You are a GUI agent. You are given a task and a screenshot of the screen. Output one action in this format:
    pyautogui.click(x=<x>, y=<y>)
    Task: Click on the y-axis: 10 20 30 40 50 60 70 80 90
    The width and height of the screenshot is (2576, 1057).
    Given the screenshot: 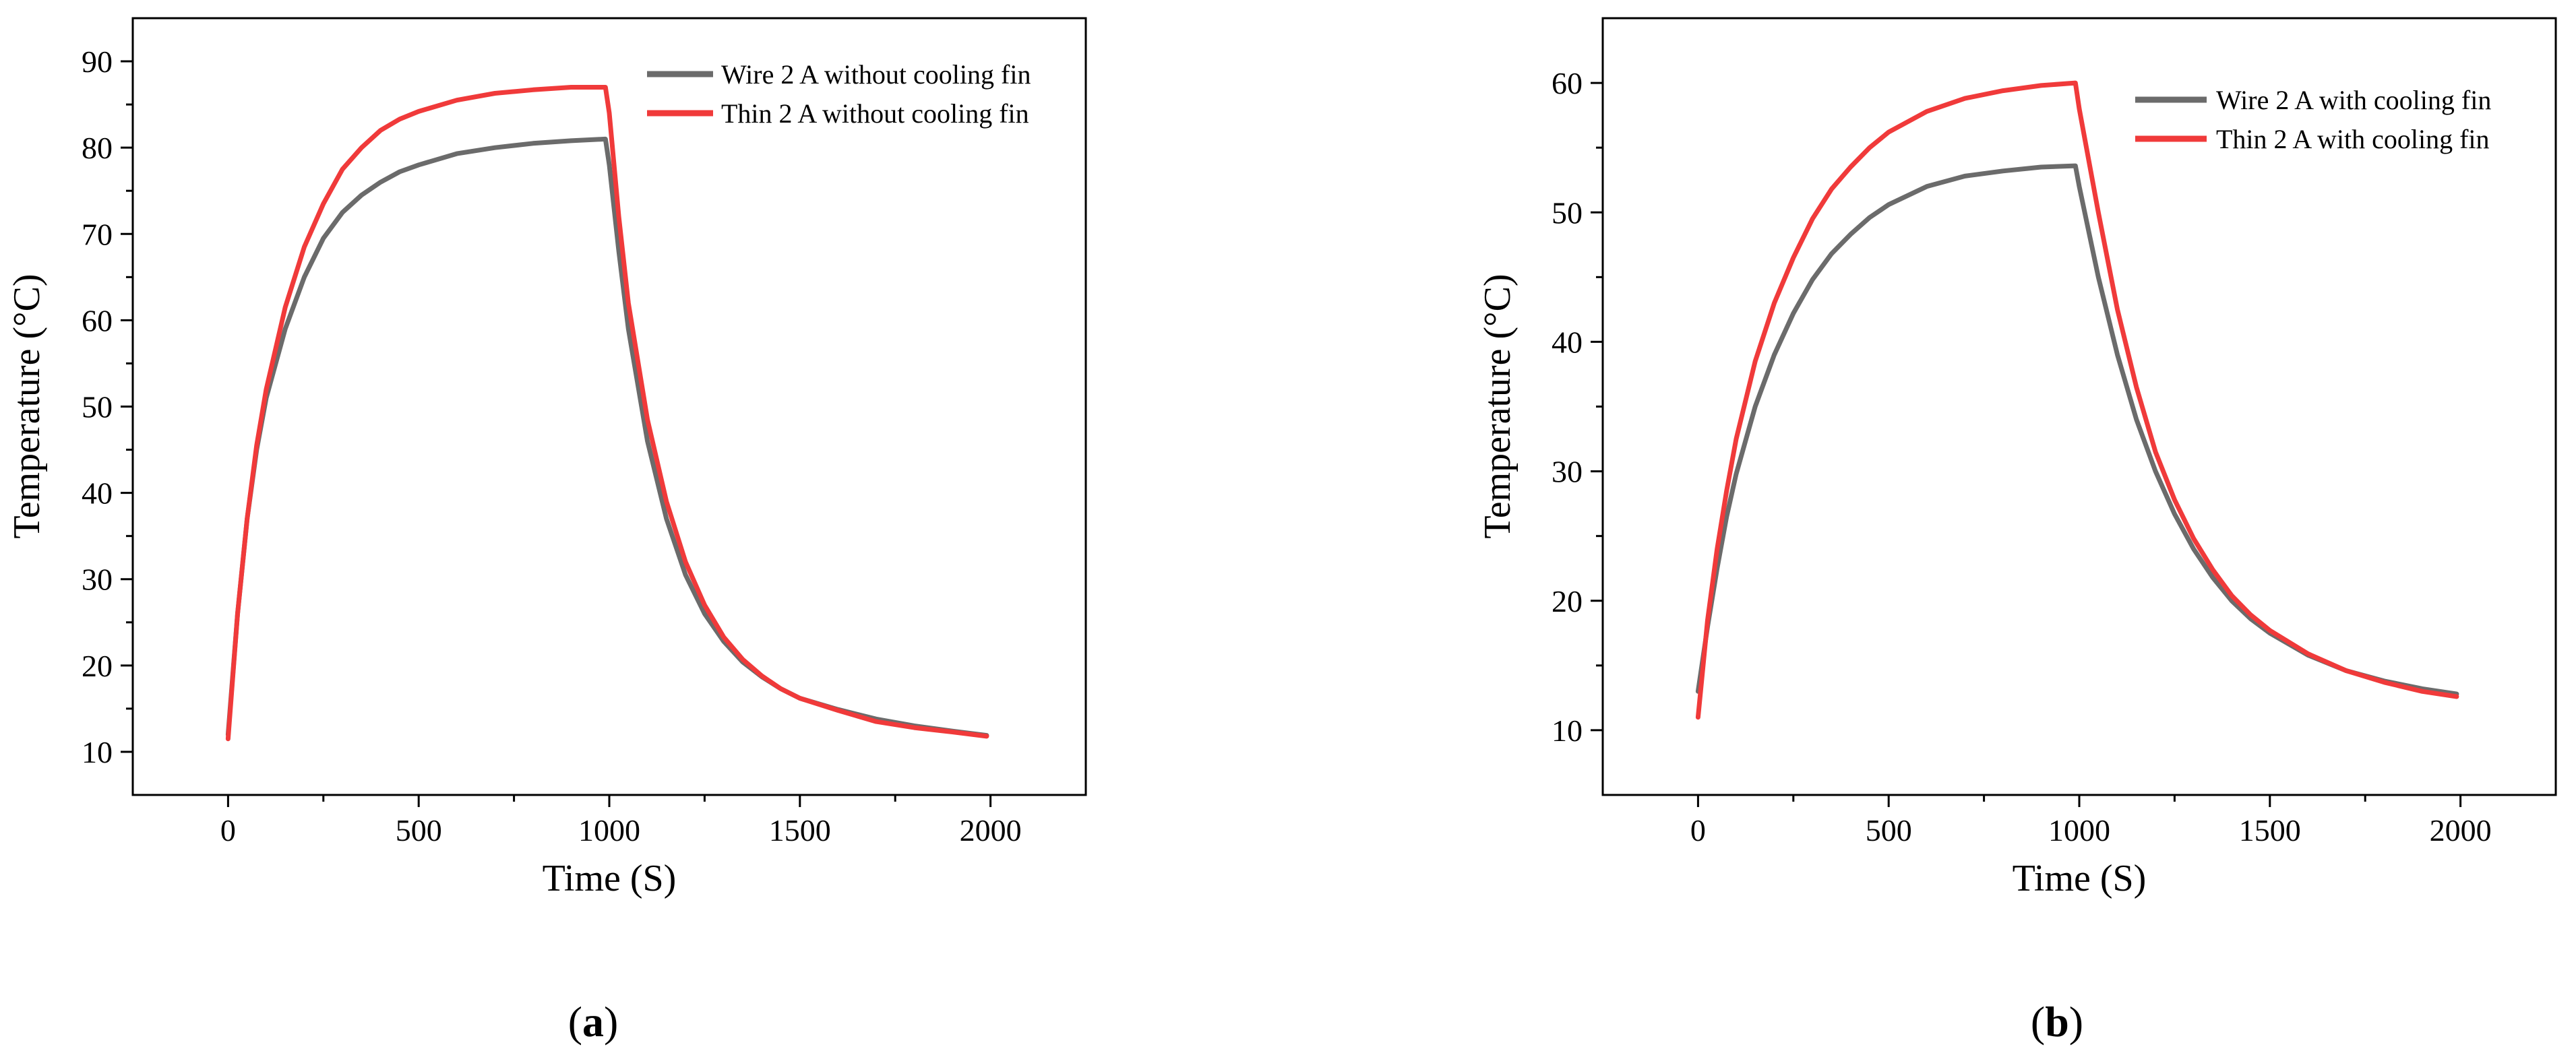 What is the action you would take?
    pyautogui.click(x=108, y=406)
    